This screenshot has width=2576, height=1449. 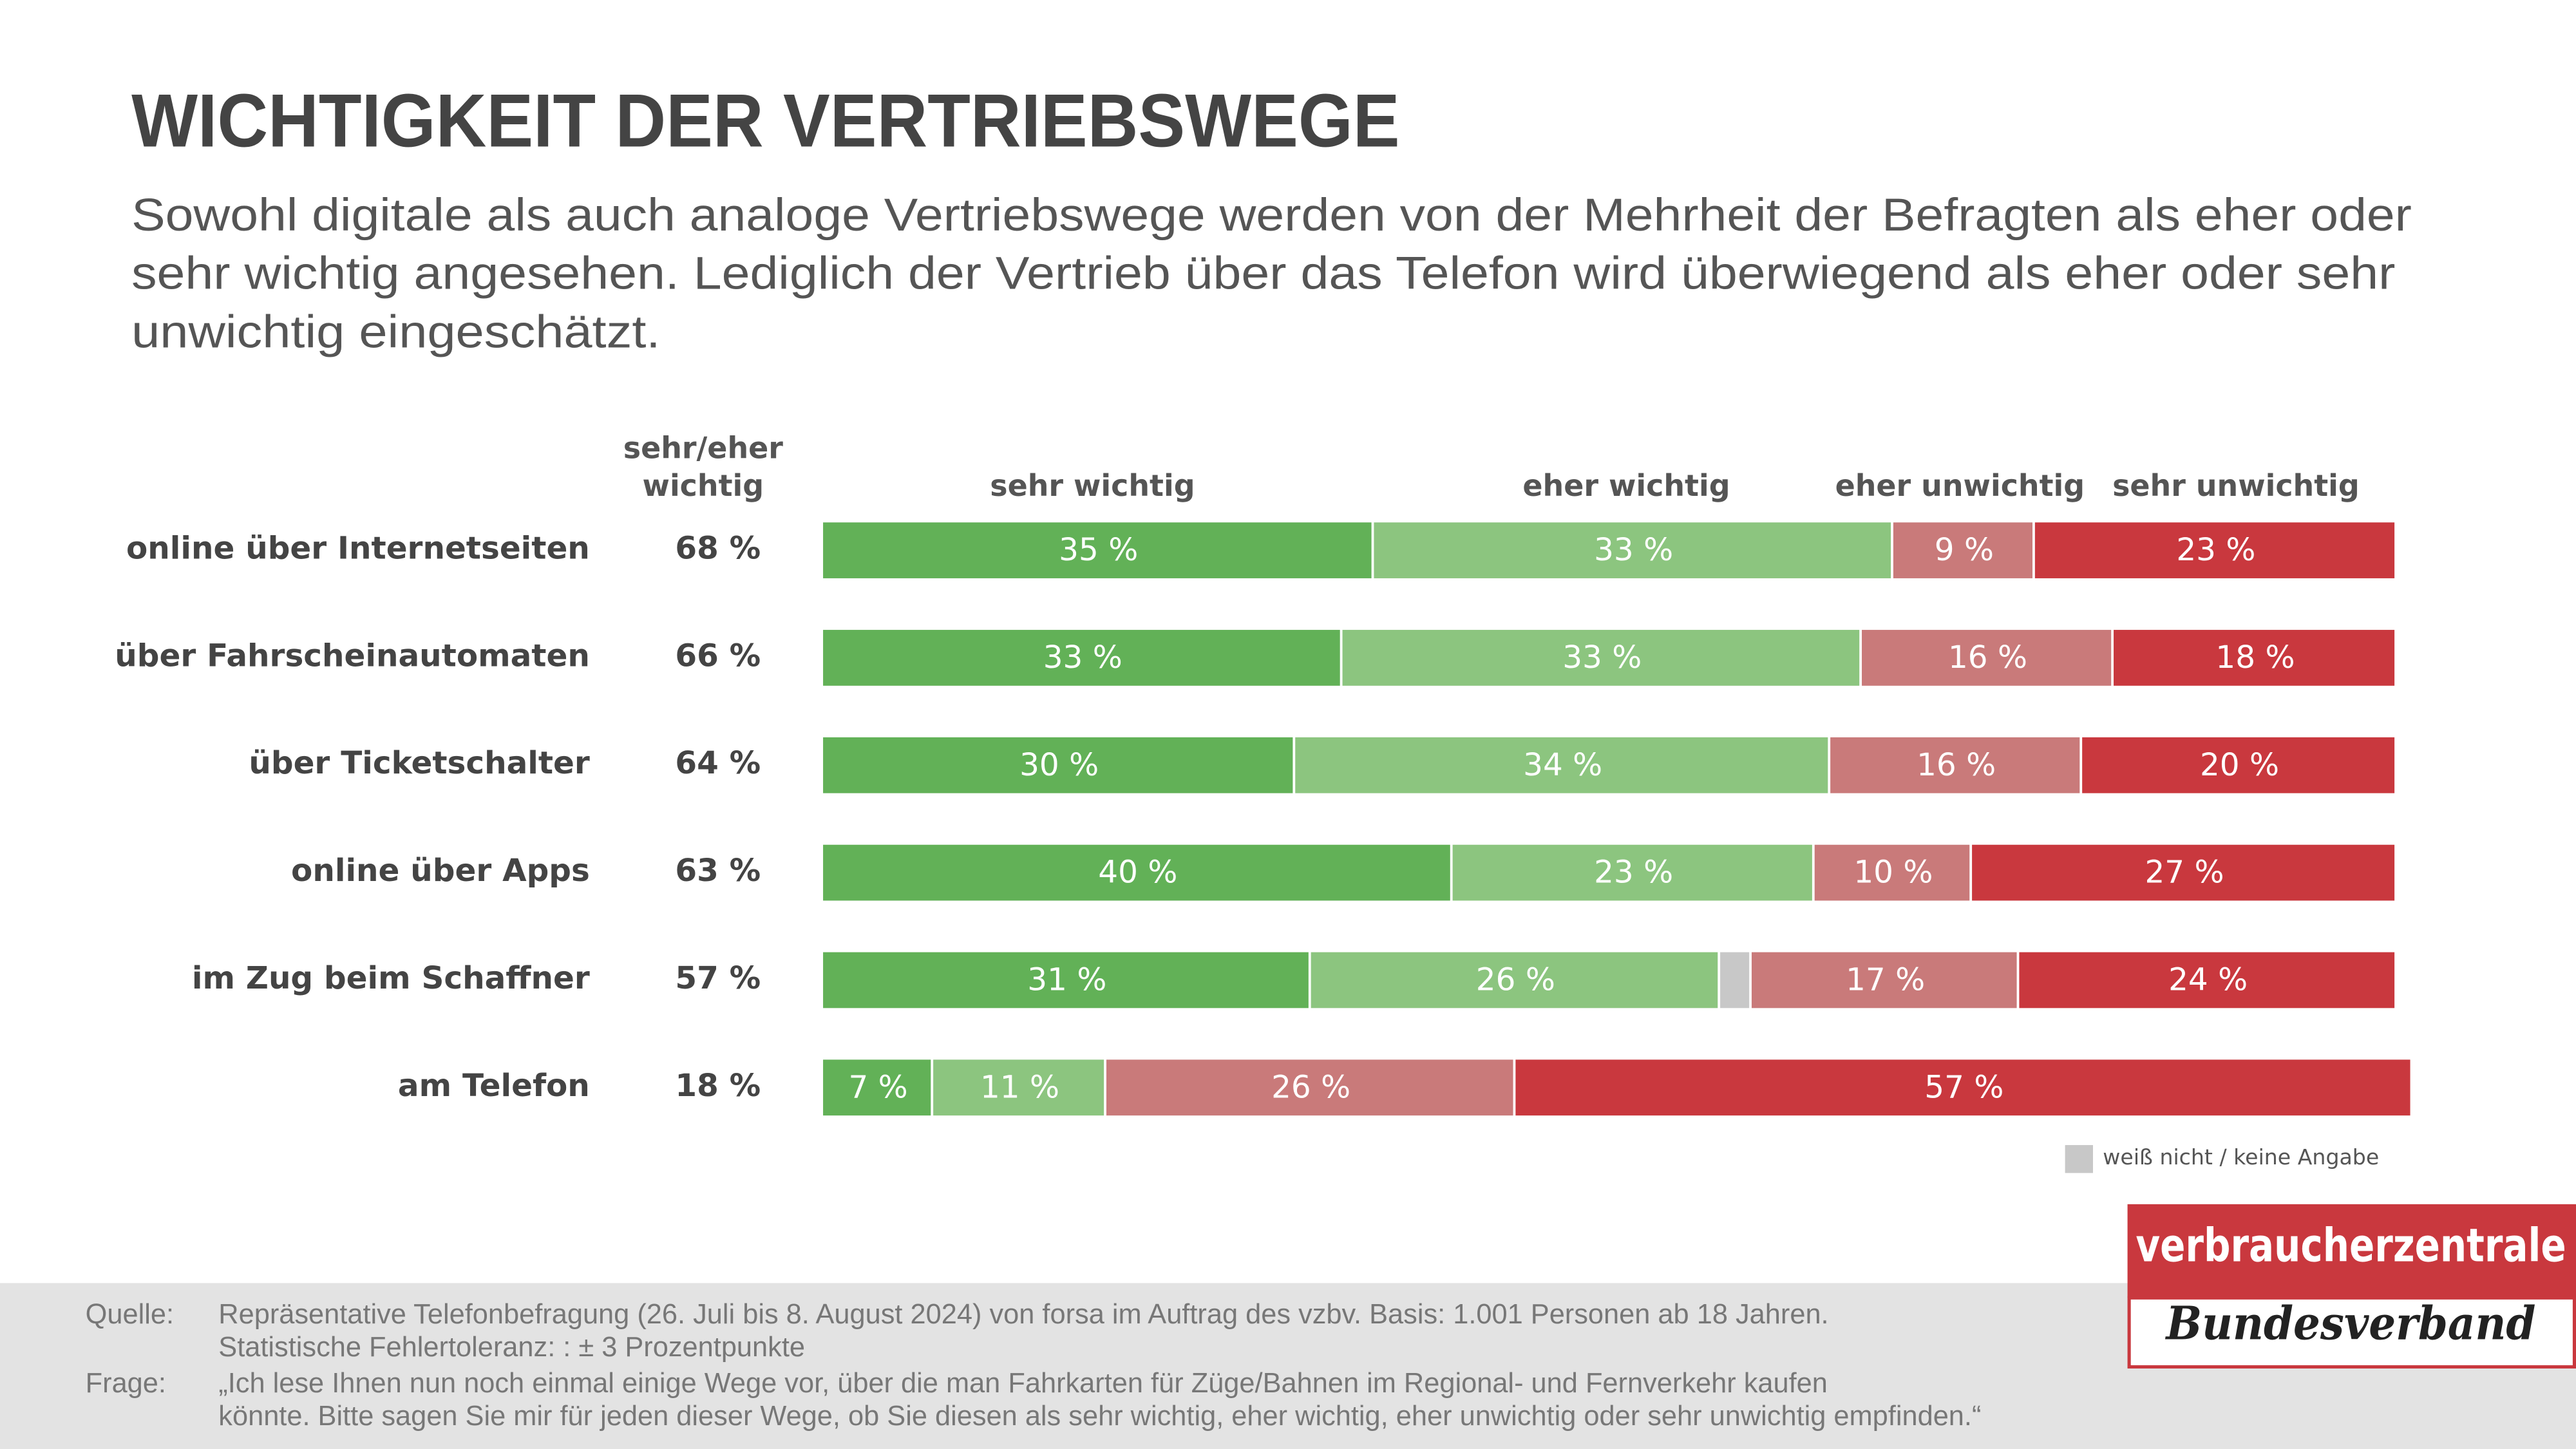 What do you see at coordinates (2236, 485) in the screenshot?
I see `series-header: sehr unwichtig` at bounding box center [2236, 485].